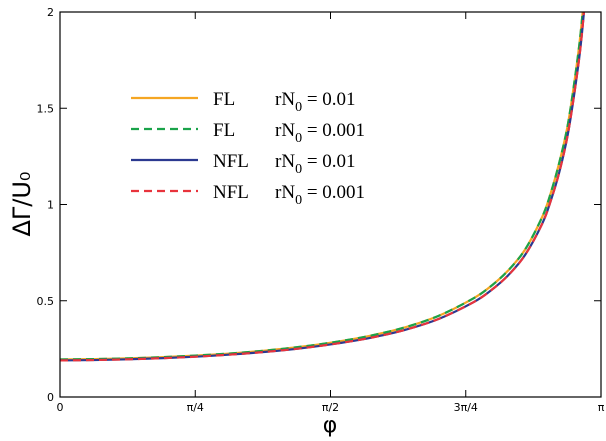  I want to click on x-tick-label: π/4, so click(195, 407).